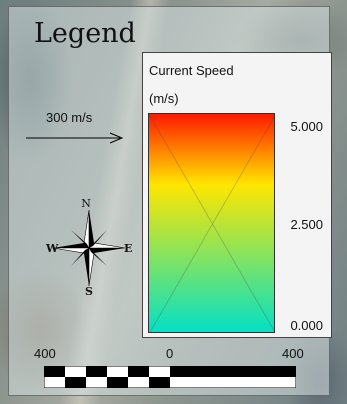 The width and height of the screenshot is (347, 404). What do you see at coordinates (89, 290) in the screenshot?
I see `compass-south: S` at bounding box center [89, 290].